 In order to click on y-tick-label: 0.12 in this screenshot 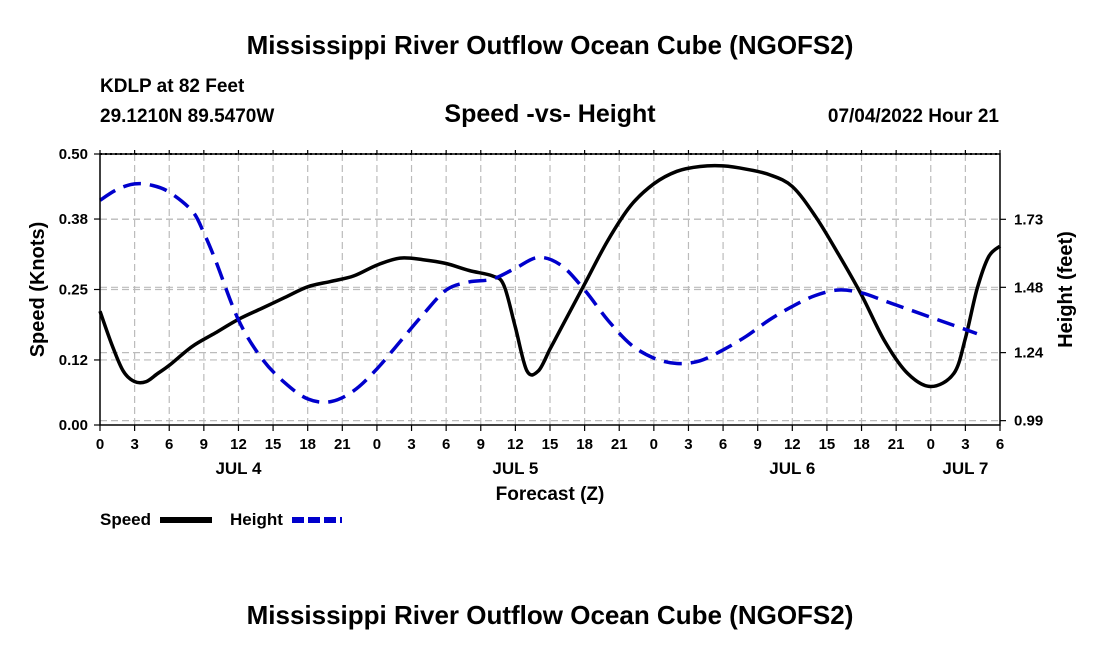, I will do `click(73, 360)`.